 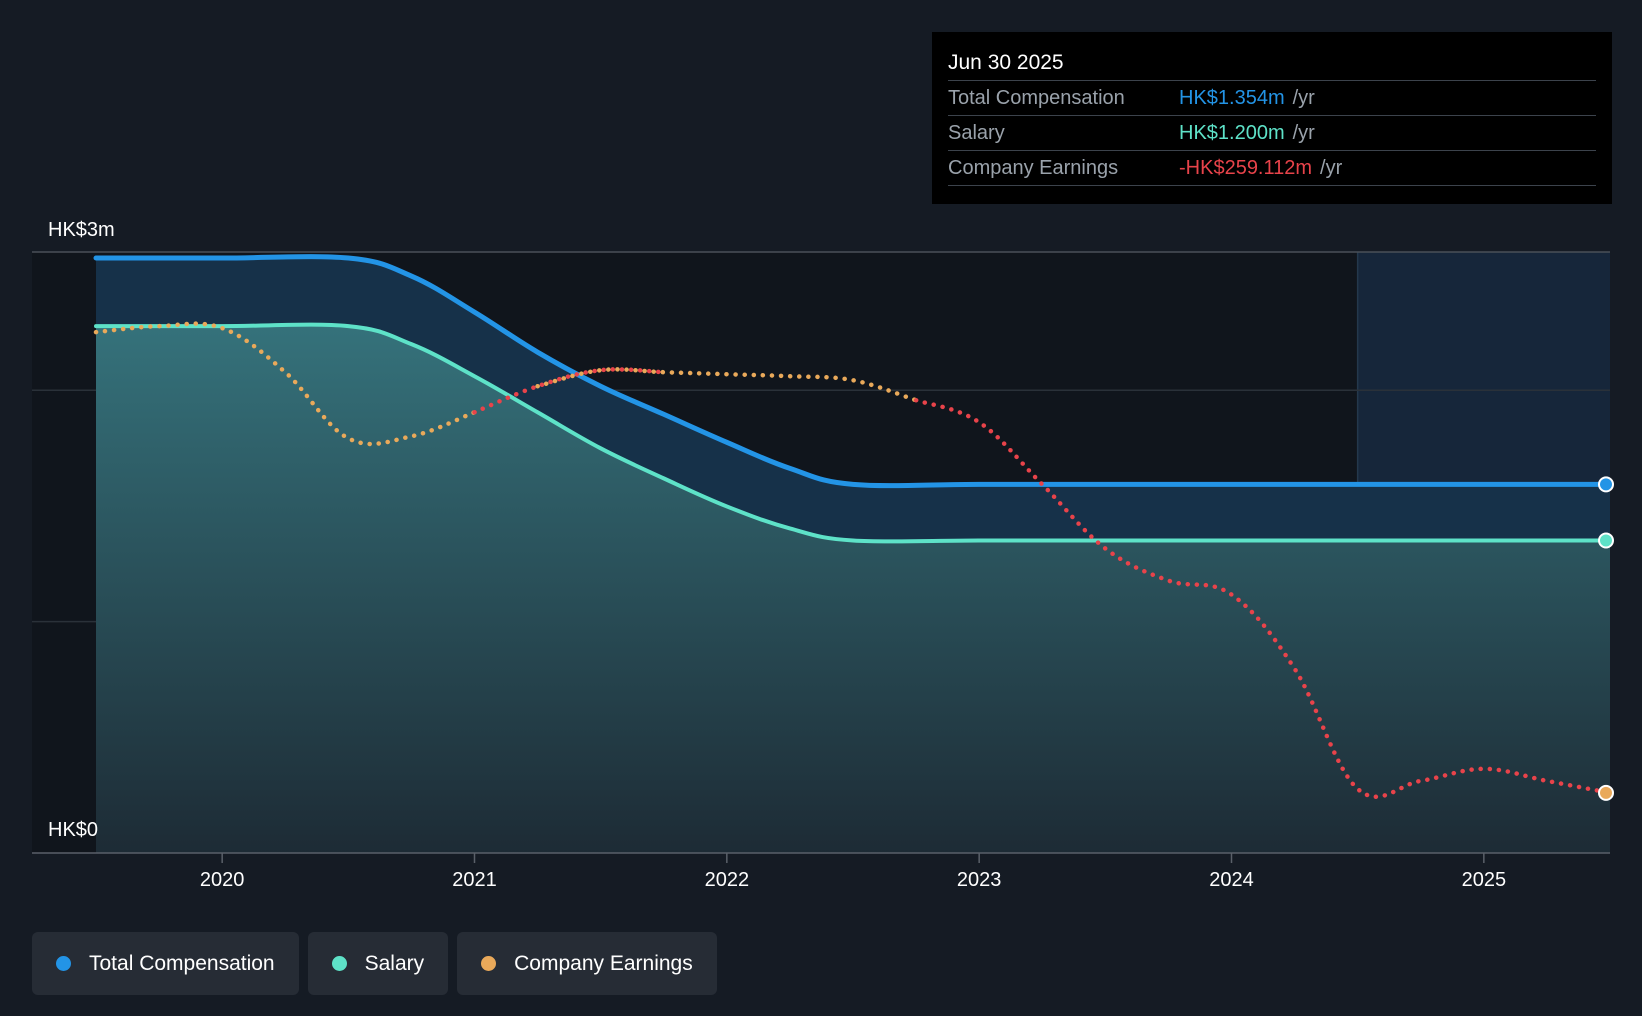 I want to click on tooltip-value: HK$1.354m, so click(x=1232, y=98).